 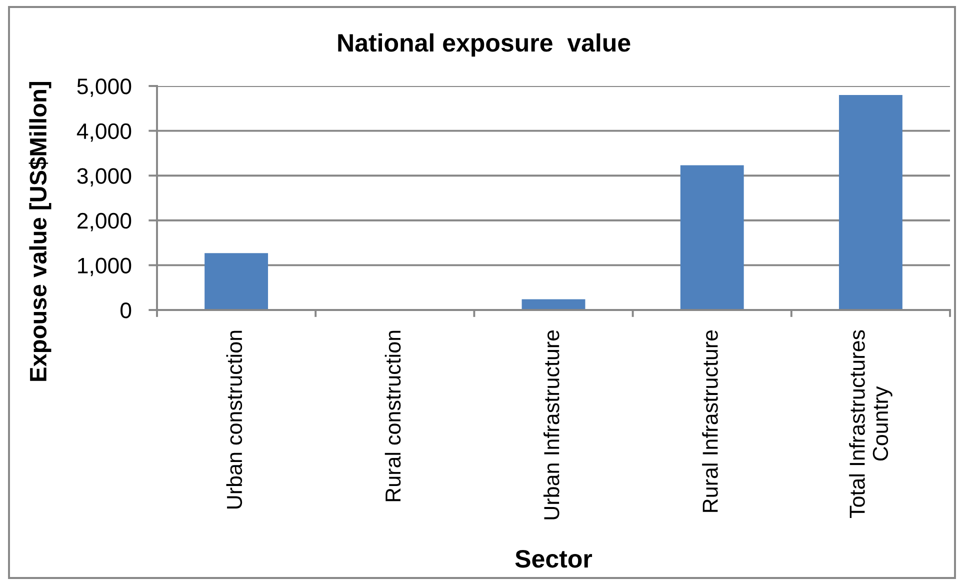 What do you see at coordinates (104, 177) in the screenshot?
I see `y-tick-label: 3,000` at bounding box center [104, 177].